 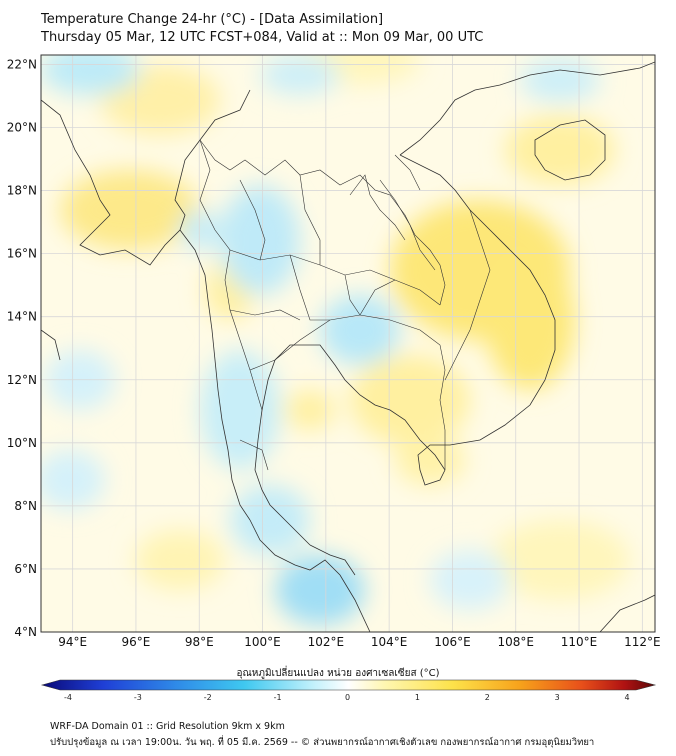 I want to click on lat-label: 10°N, so click(x=22, y=443).